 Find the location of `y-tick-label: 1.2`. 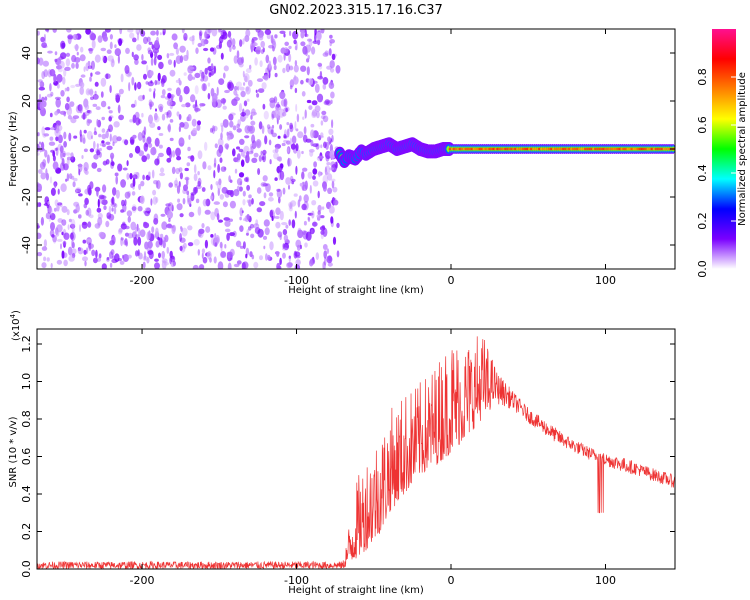

y-tick-label: 1.2 is located at coordinates (26, 344).